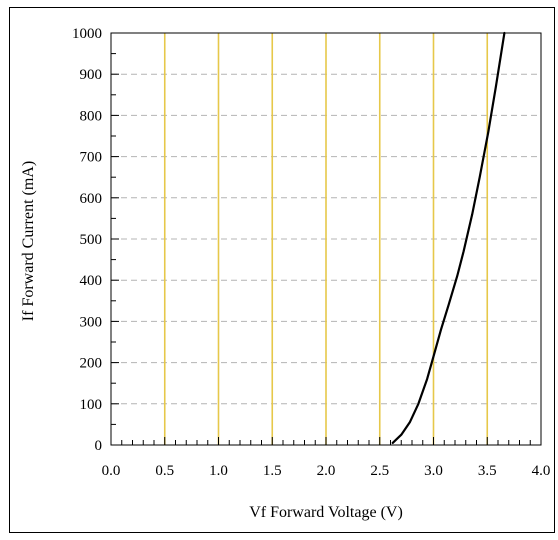 The width and height of the screenshot is (558, 540). What do you see at coordinates (99, 446) in the screenshot?
I see `y-tick-label: 0` at bounding box center [99, 446].